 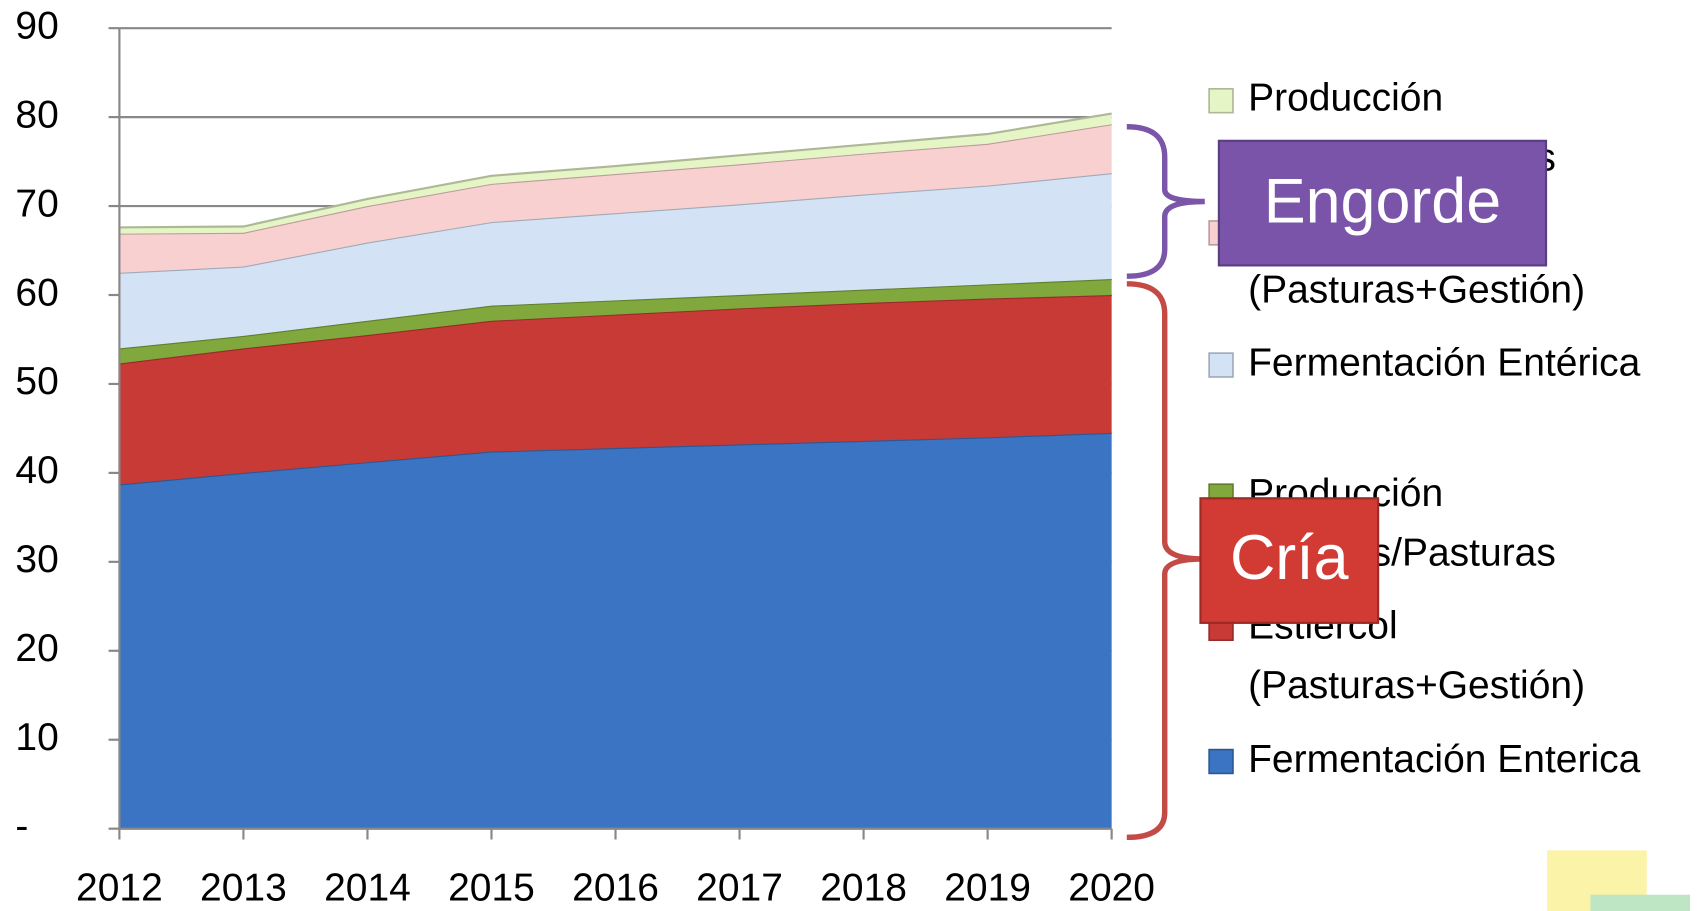 What do you see at coordinates (615, 888) in the screenshot?
I see `x-tick-label: 2016` at bounding box center [615, 888].